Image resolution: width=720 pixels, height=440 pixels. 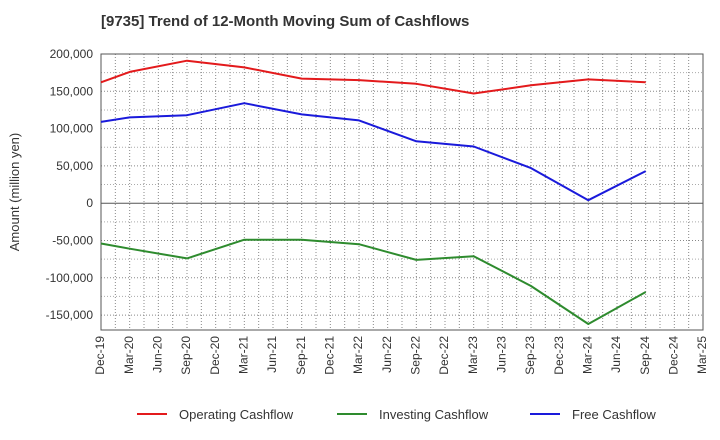 I want to click on x-tick-label: Dec-20, so click(x=215, y=355).